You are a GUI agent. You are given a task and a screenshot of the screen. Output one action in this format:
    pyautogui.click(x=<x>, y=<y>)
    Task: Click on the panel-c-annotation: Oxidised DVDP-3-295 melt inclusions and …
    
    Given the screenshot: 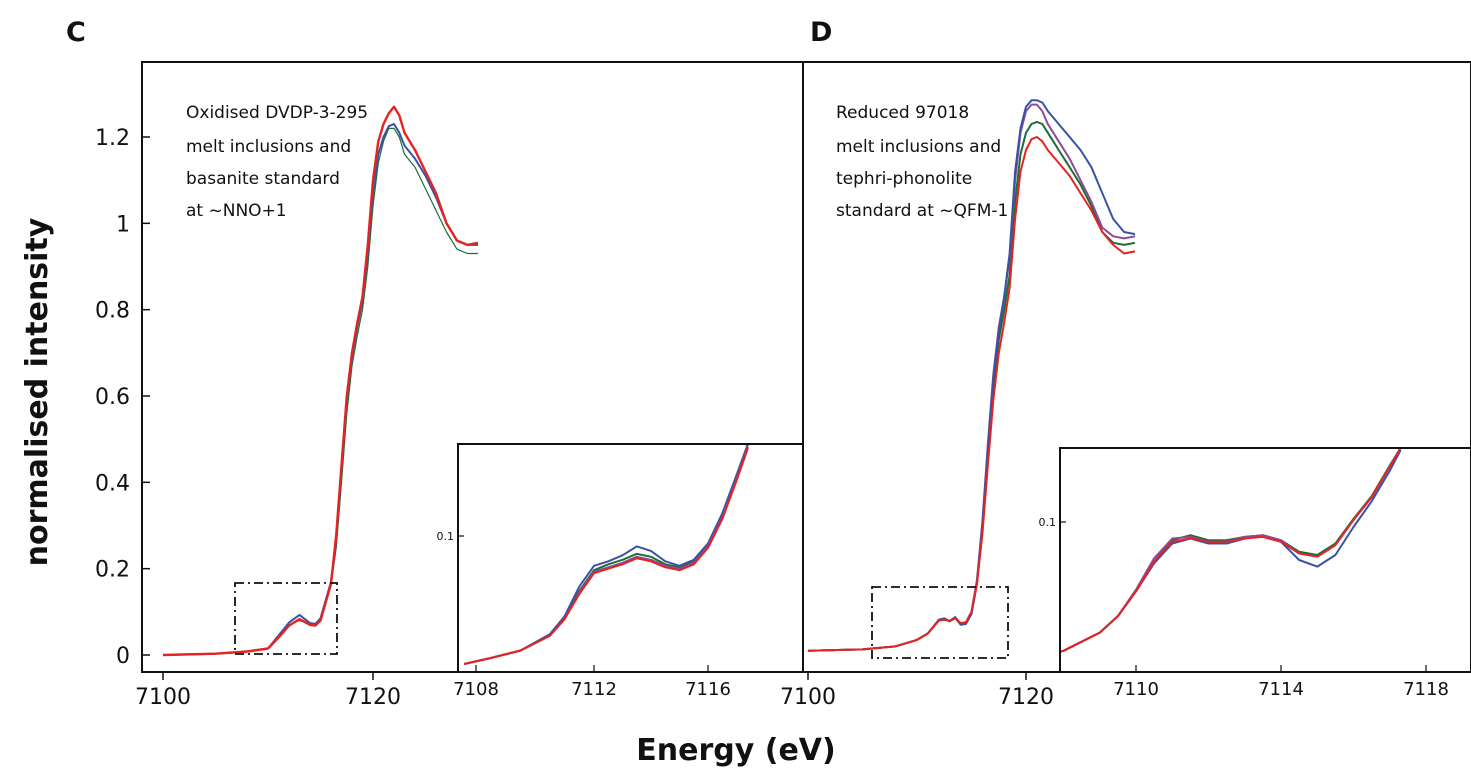 What is the action you would take?
    pyautogui.click(x=280, y=162)
    